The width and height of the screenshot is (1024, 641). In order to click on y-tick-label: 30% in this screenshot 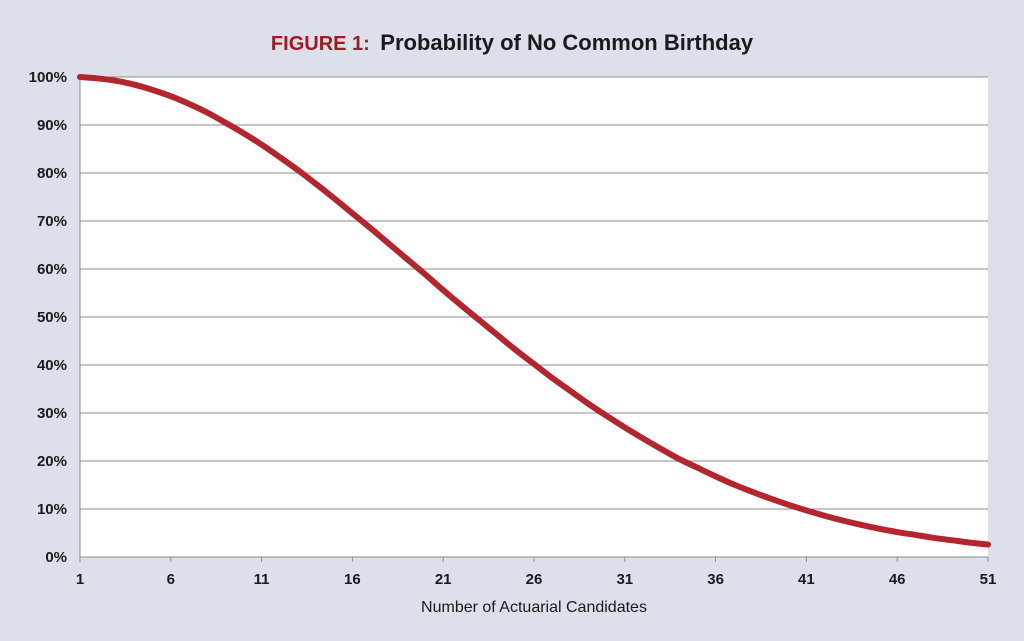, I will do `click(52, 413)`.